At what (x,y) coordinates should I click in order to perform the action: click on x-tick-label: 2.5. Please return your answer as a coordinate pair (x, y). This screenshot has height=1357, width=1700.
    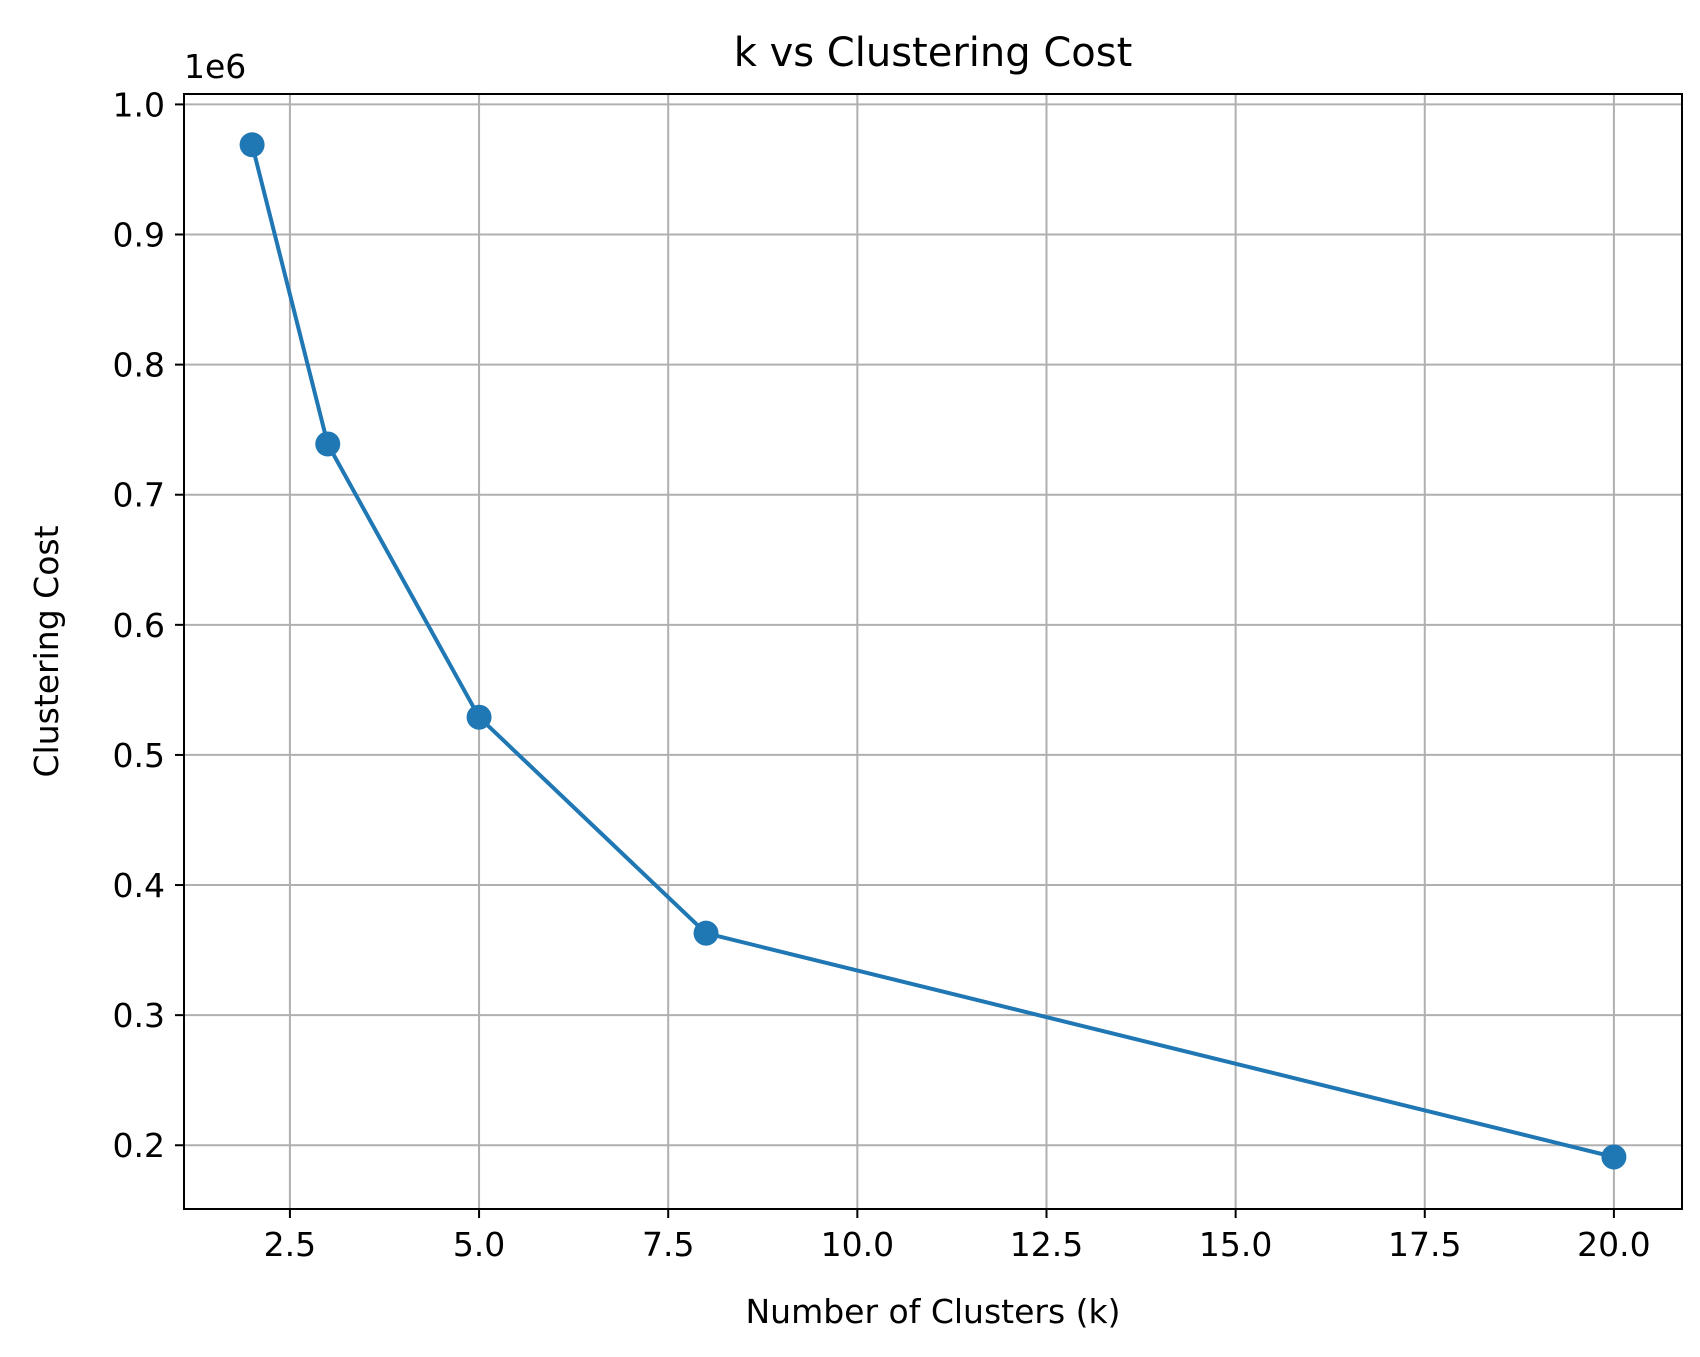
    Looking at the image, I should click on (290, 1244).